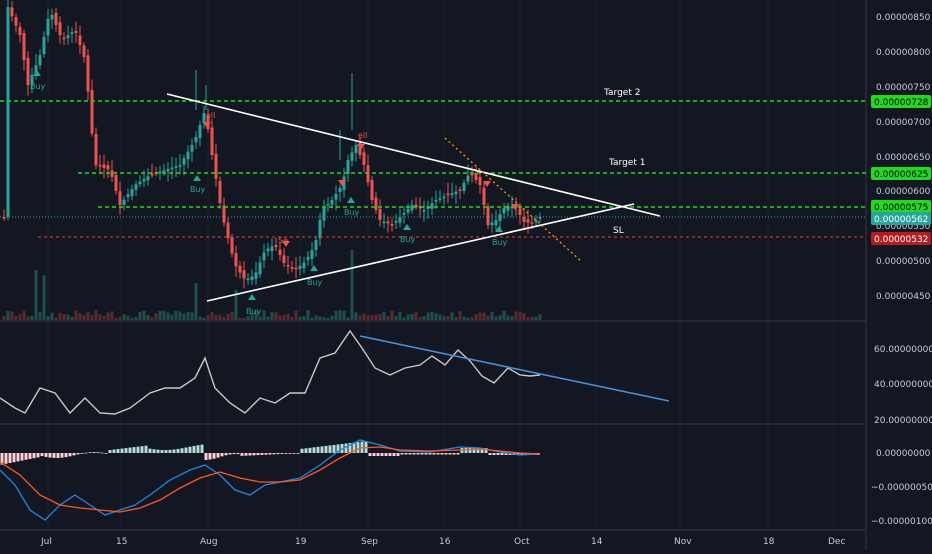 The image size is (932, 554). Describe the element at coordinates (903, 385) in the screenshot. I see `rsi-axis: 60.00000000 40.00000000 20.00000000` at that location.